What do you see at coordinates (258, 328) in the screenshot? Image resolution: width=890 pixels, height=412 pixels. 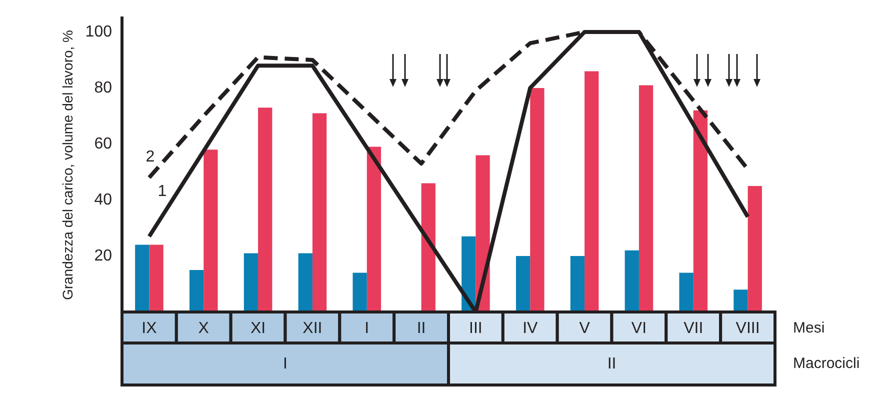 I see `x-tick-label: XI` at bounding box center [258, 328].